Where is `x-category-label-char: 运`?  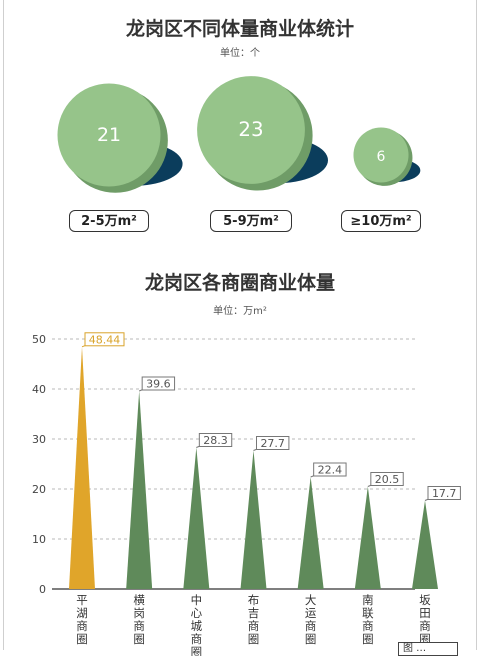
x-category-label-char: 运 is located at coordinates (311, 613).